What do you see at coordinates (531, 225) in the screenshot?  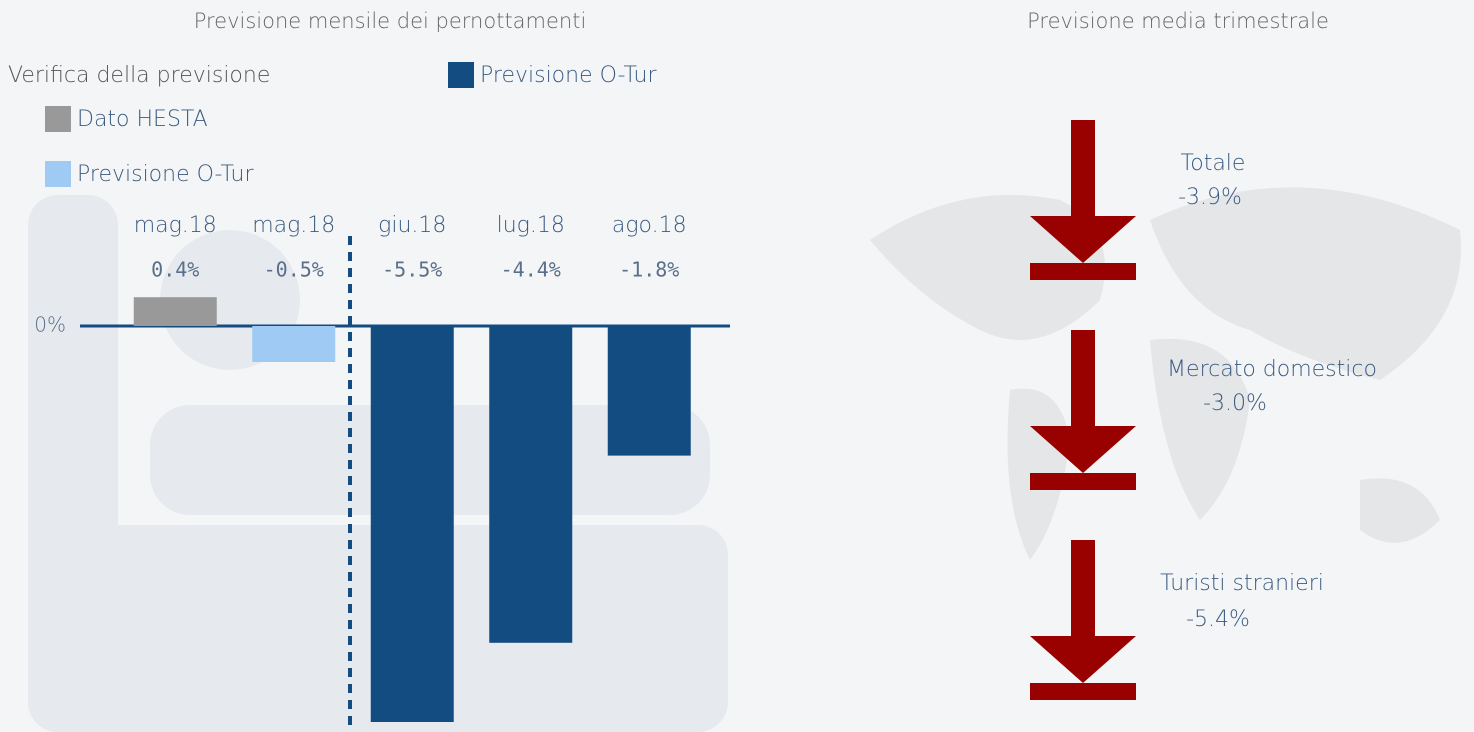 I see `x-tick-label: lug.18` at bounding box center [531, 225].